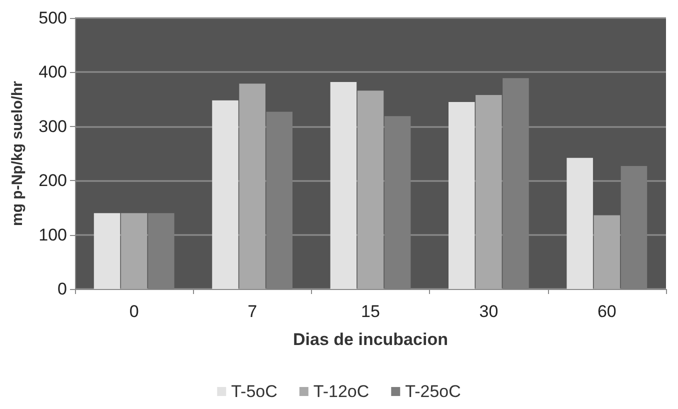 This screenshot has height=409, width=678. Describe the element at coordinates (134, 311) in the screenshot. I see `x-tick-label: 0` at that location.